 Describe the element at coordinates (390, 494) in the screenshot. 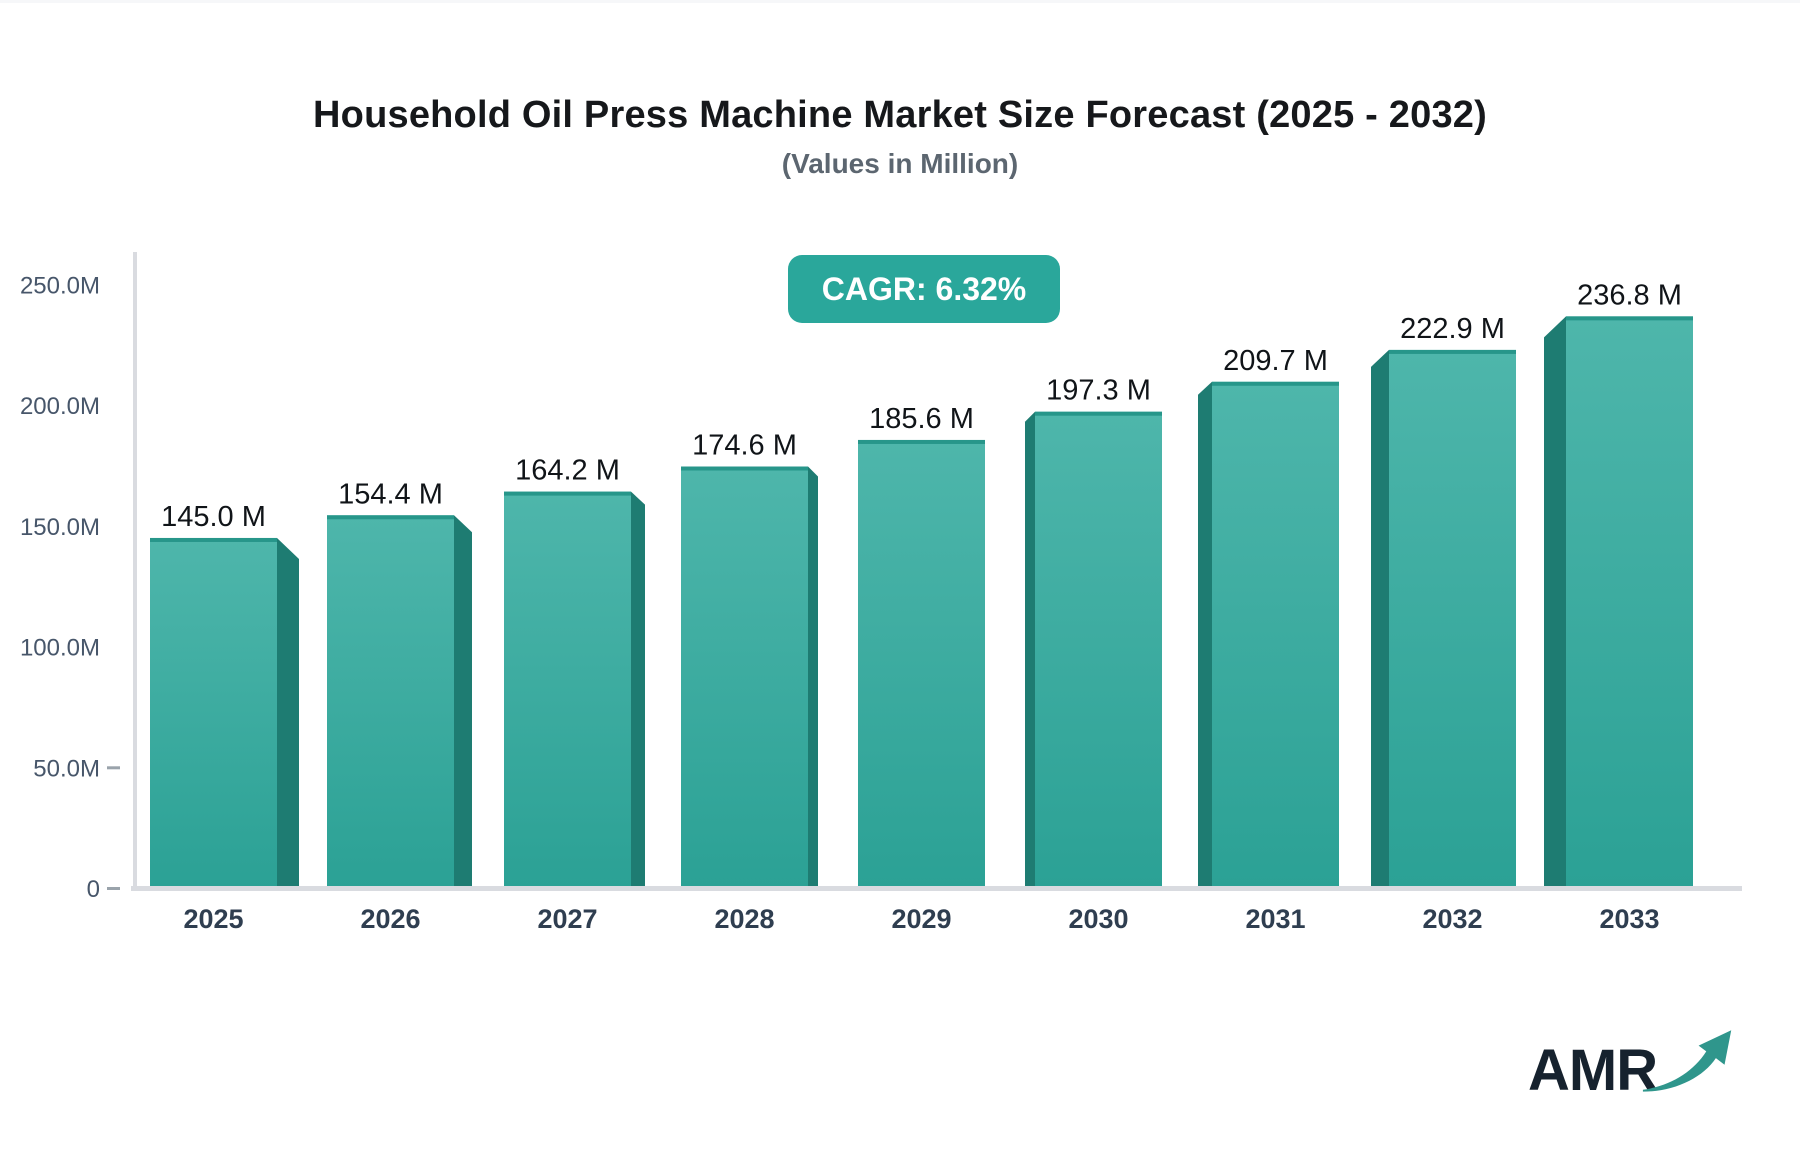

I see `bar-value-label: 154.4 M` at that location.